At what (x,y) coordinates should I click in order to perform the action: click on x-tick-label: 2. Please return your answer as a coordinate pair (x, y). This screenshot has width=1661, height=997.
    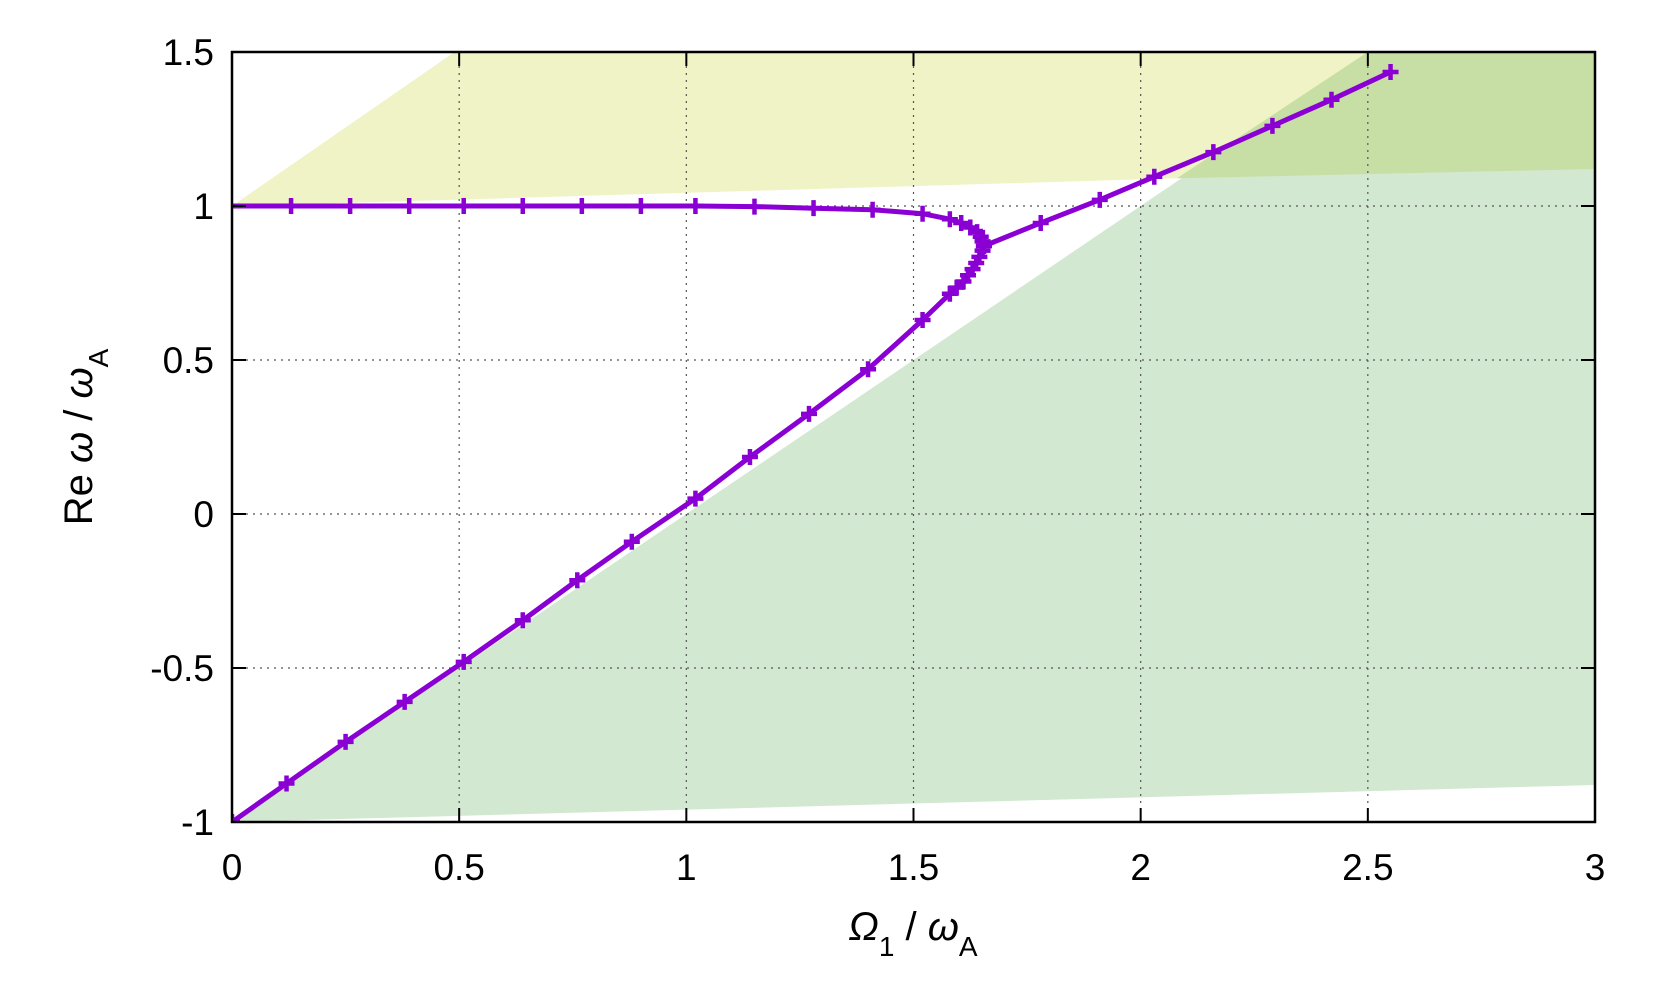
    Looking at the image, I should click on (1140, 867).